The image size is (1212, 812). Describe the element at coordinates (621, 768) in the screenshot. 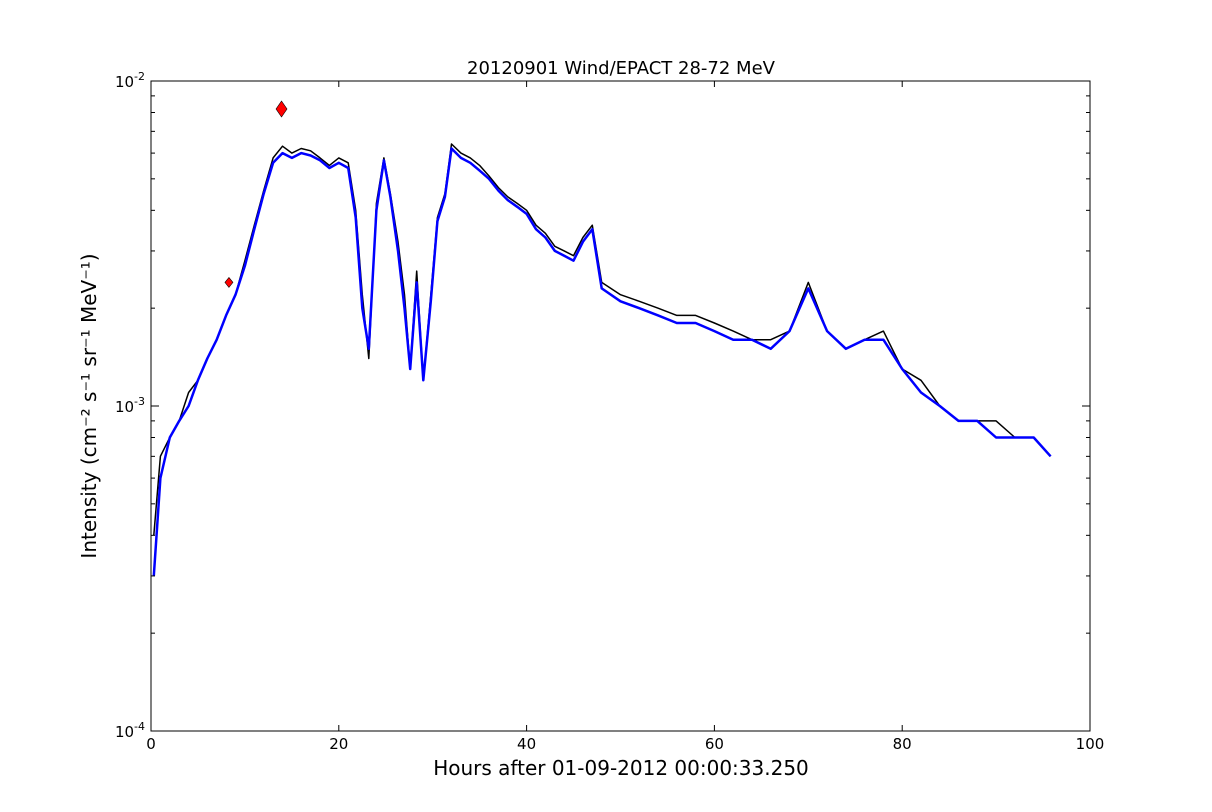

I see `x-axis-title: Hours after 01-09-2012 00:00:33.250` at that location.